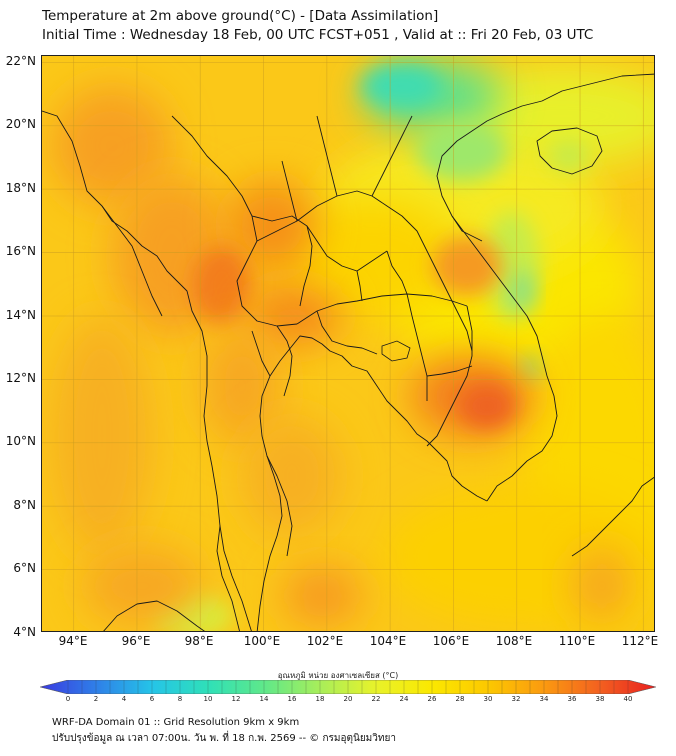 The image size is (676, 756). I want to click on colorbar-tick-label: 14, so click(264, 699).